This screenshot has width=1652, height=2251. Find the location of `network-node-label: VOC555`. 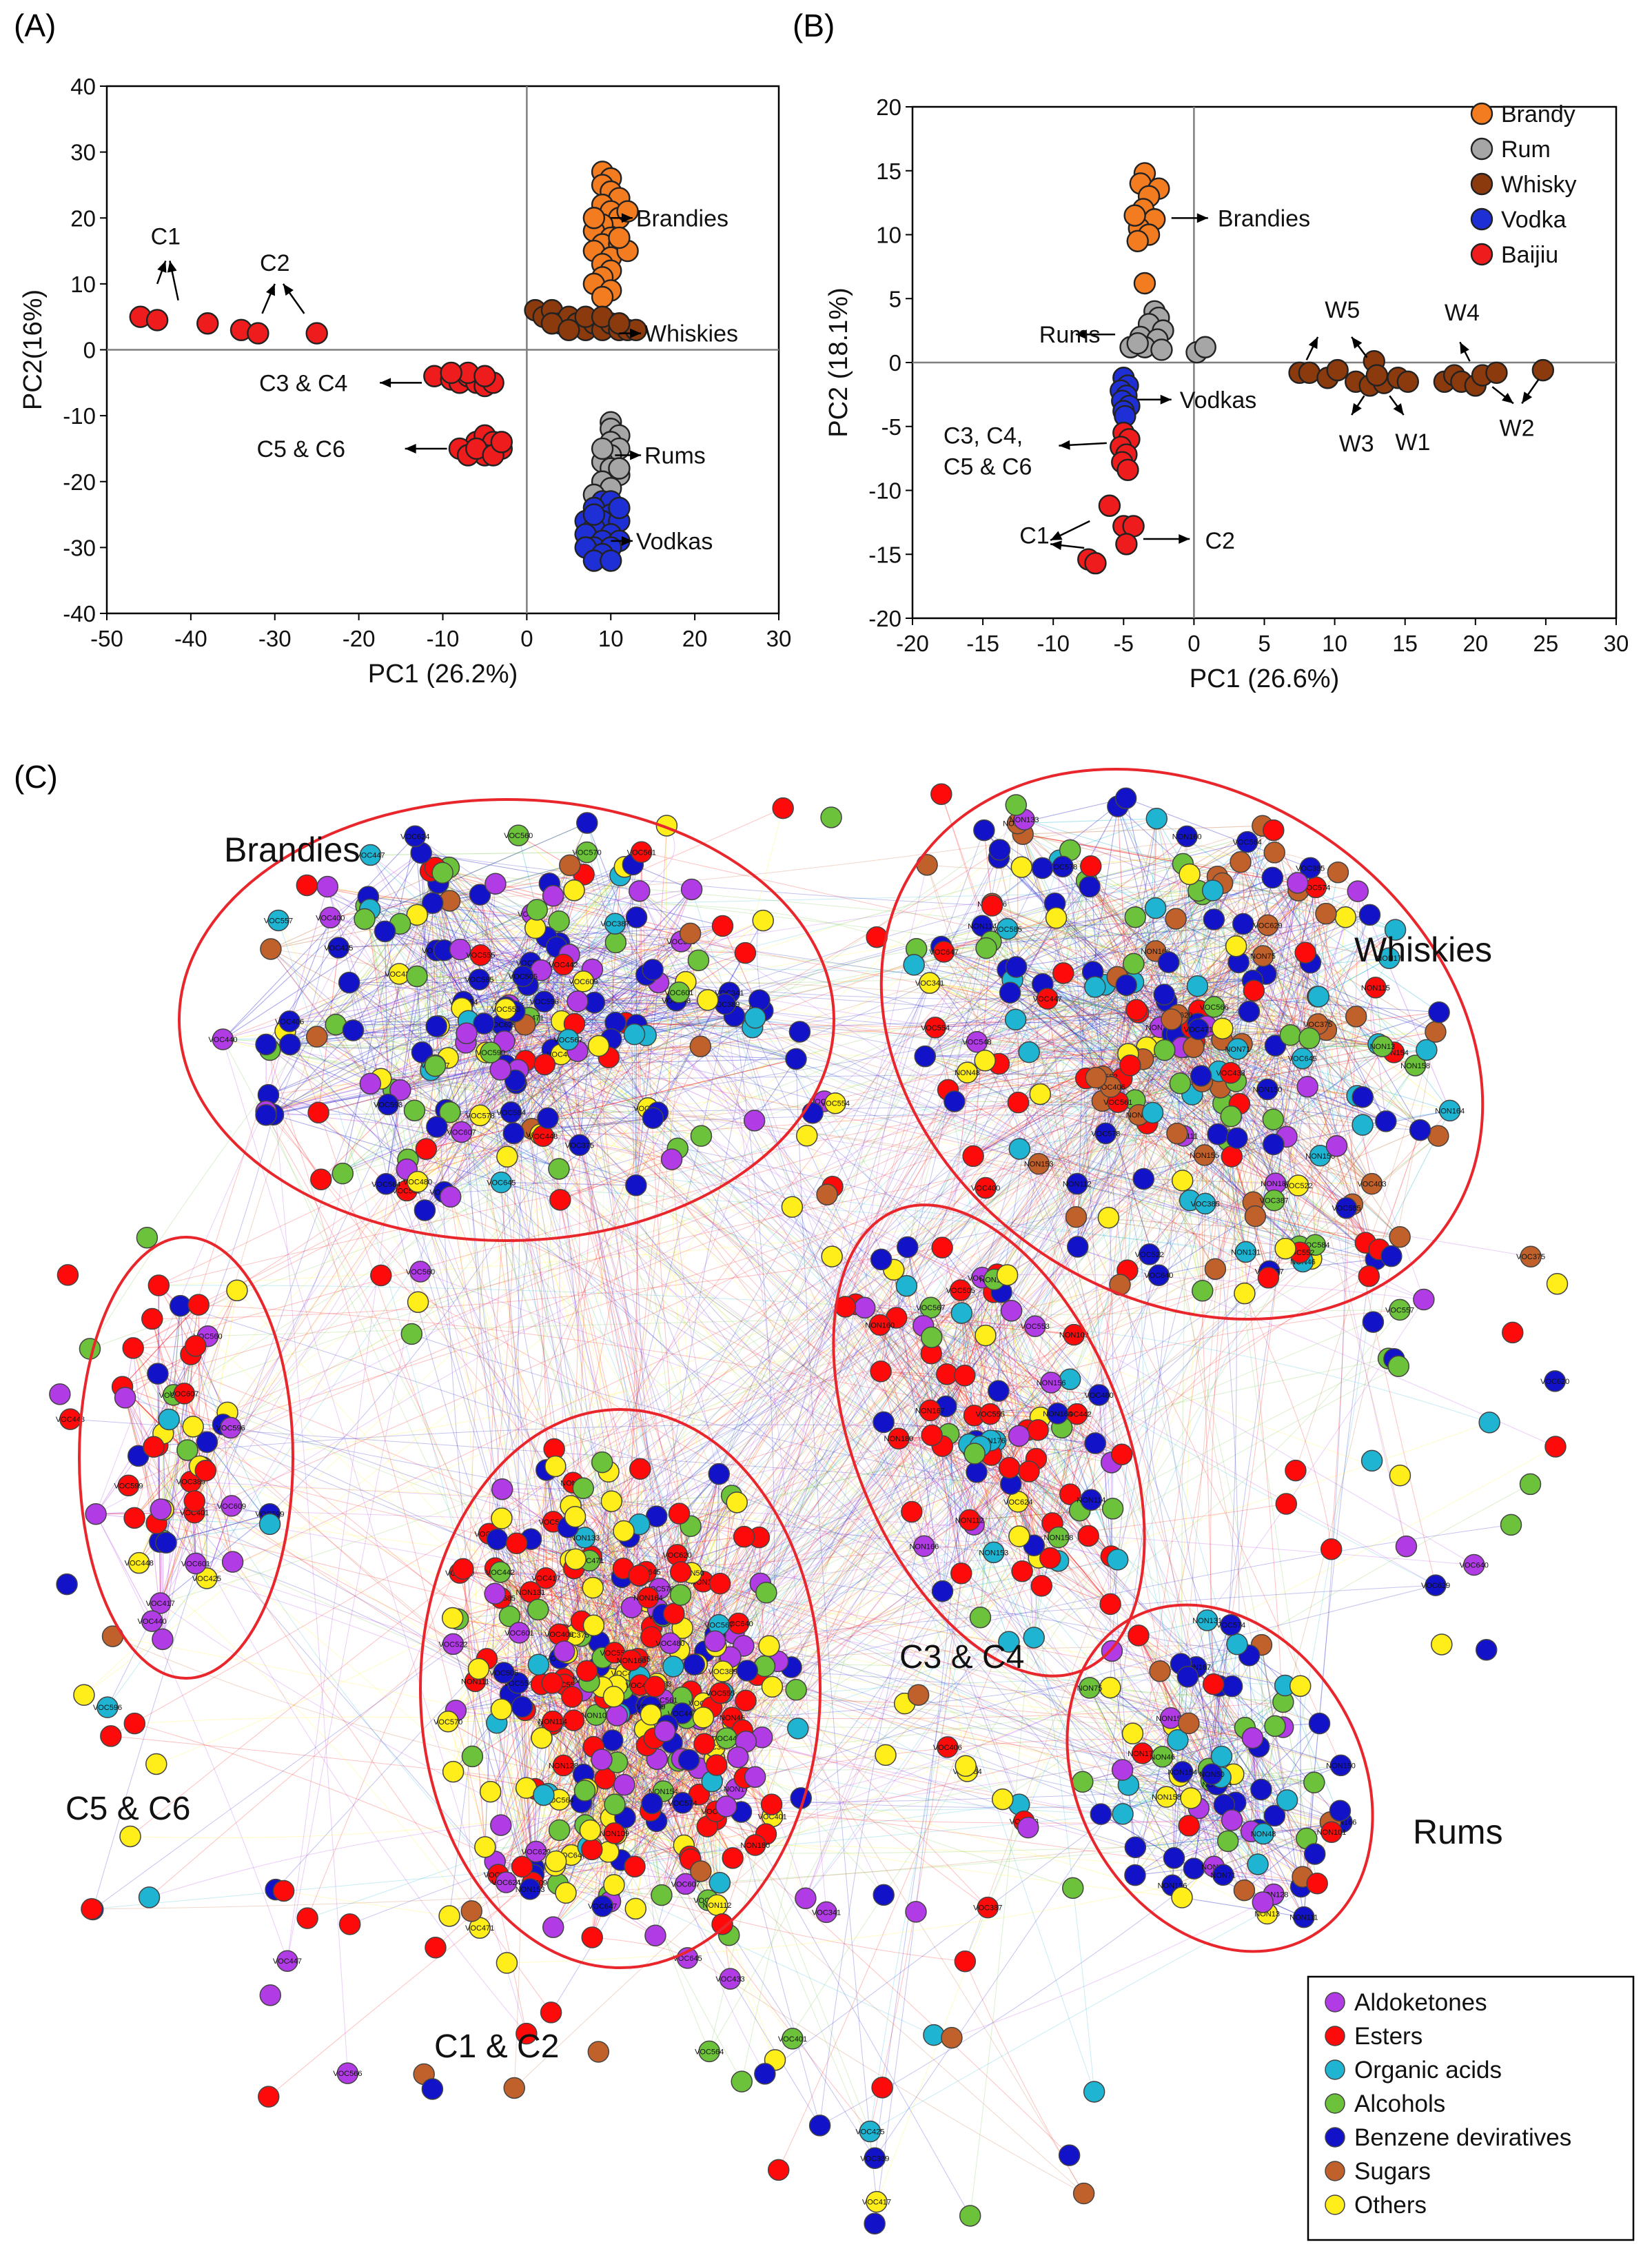

network-node-label: VOC555 is located at coordinates (481, 956).